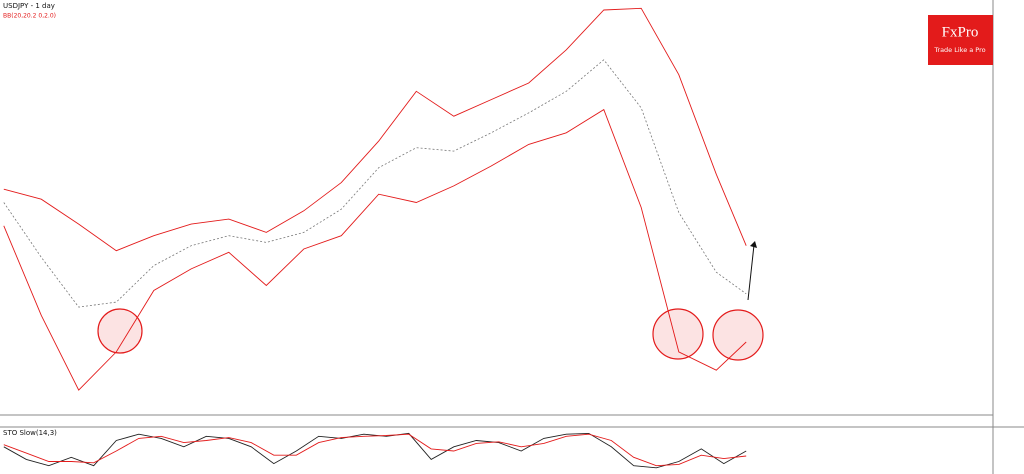  Describe the element at coordinates (960, 32) in the screenshot. I see `logo-brand: FxPro` at that location.